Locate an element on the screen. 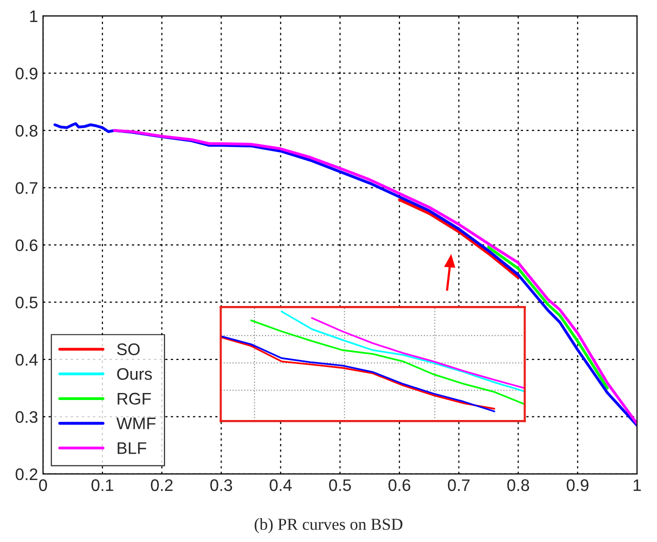  x-tick-label: 0.2 is located at coordinates (161, 485).